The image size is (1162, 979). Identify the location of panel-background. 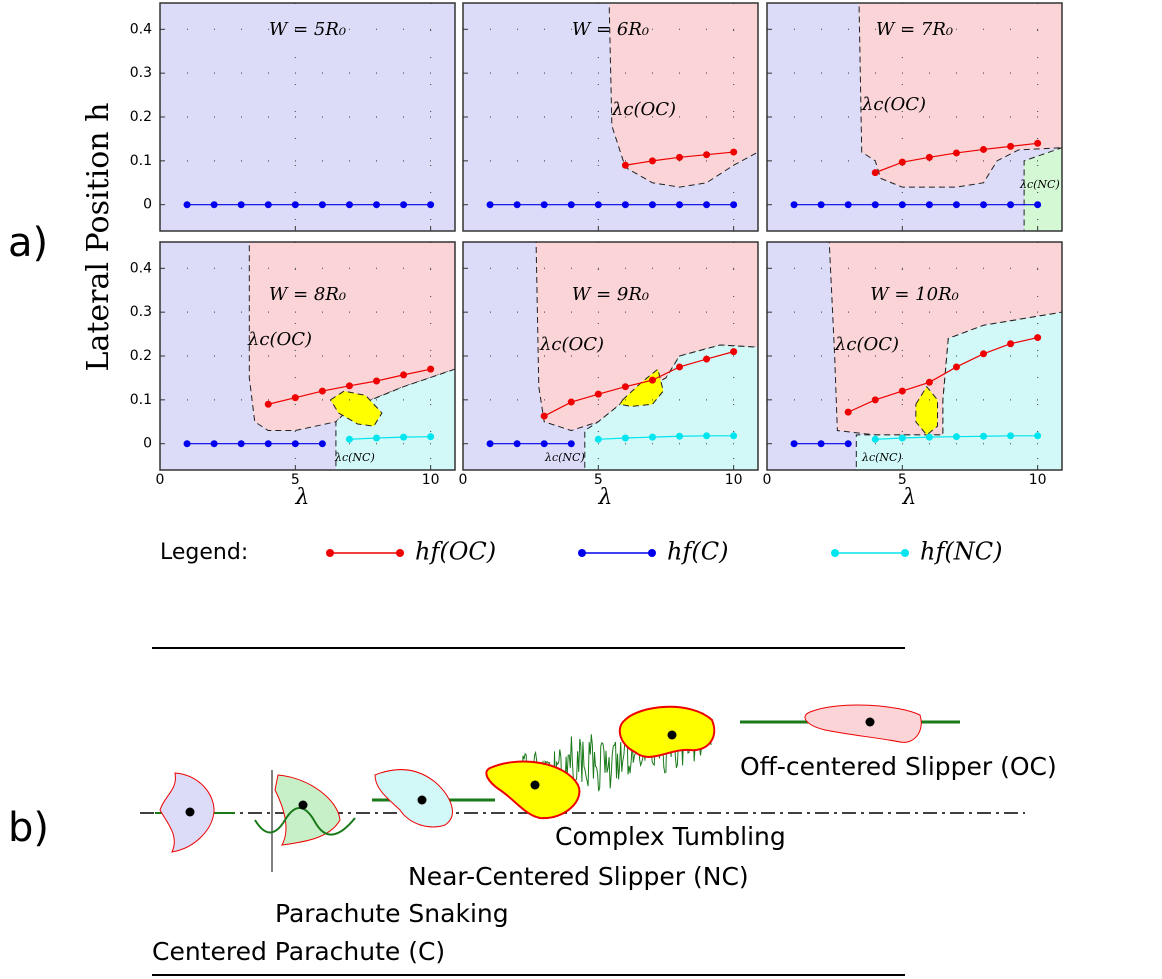
(307, 117).